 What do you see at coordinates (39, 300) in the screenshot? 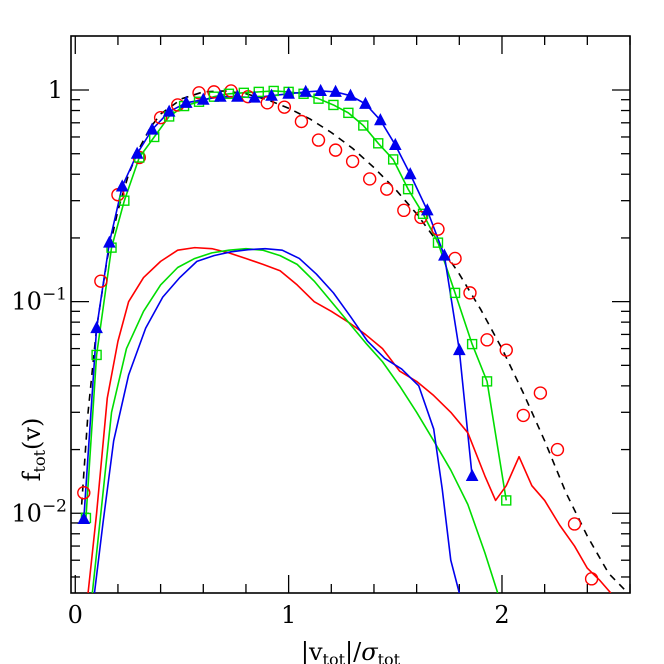
I see `y-tick-label: 10⁻¹` at bounding box center [39, 300].